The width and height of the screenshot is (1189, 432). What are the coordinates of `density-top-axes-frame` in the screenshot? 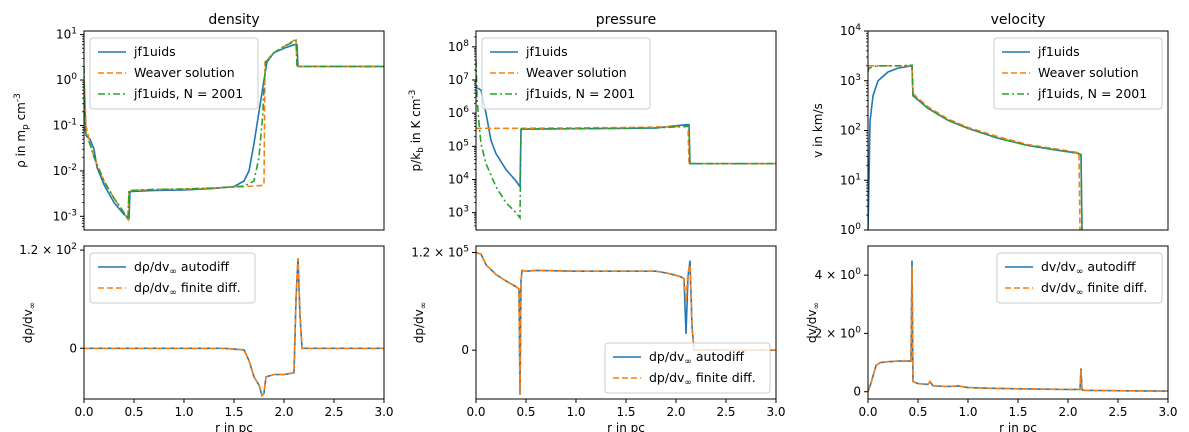 It's located at (234, 130).